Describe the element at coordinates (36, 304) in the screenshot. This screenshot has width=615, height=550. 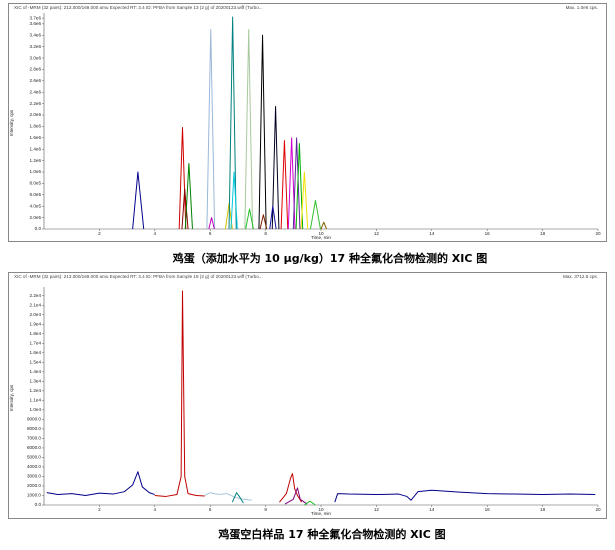
I see `y-tick-label: 2.1e4` at that location.